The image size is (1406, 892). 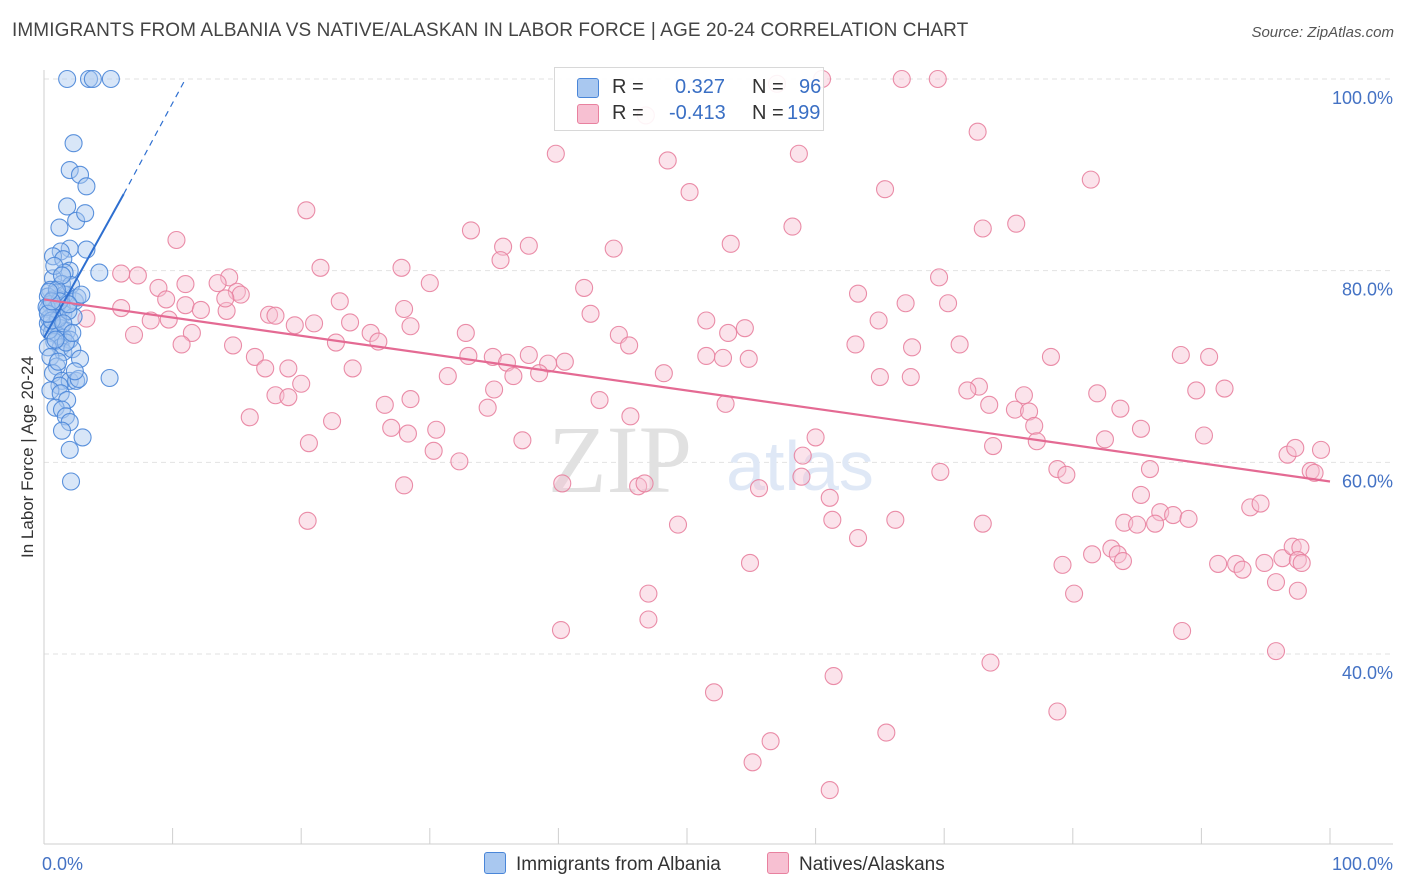 I want to click on y-tick-label-100: 100.0%, so click(x=1362, y=98).